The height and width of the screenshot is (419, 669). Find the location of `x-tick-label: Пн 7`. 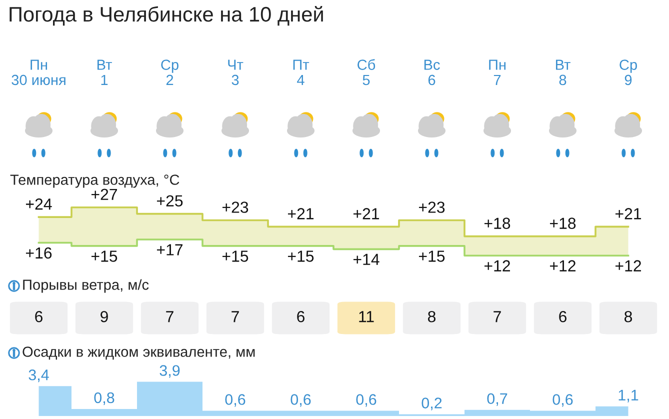

x-tick-label: Пн 7 is located at coordinates (497, 72).